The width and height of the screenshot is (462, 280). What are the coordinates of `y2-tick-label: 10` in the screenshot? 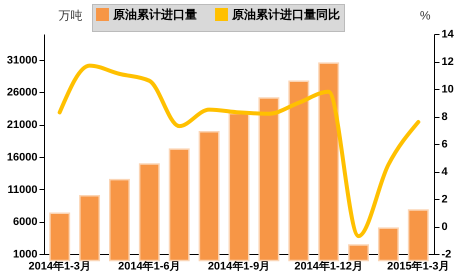 It's located at (448, 90).